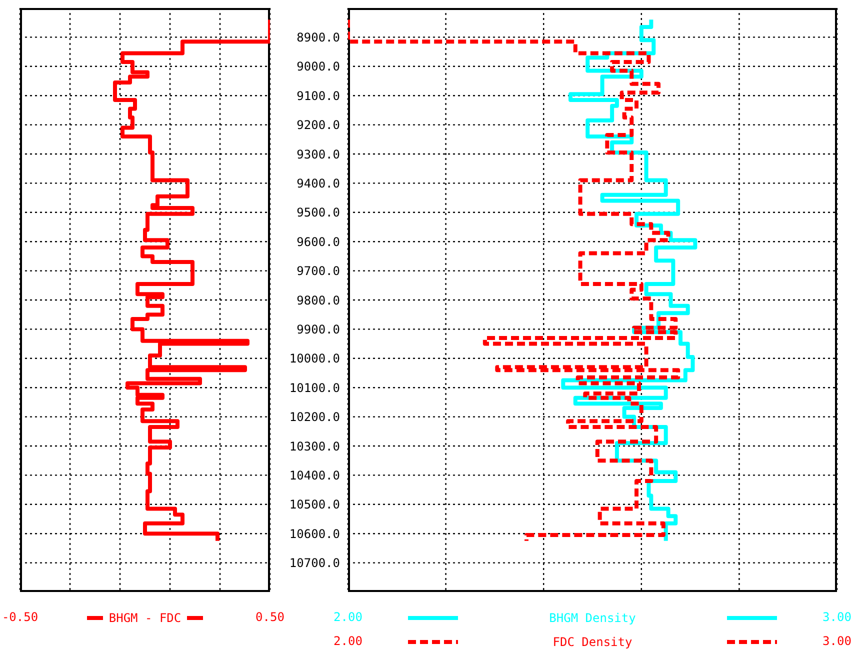  I want to click on x-tick-label: 3.00, so click(837, 617).